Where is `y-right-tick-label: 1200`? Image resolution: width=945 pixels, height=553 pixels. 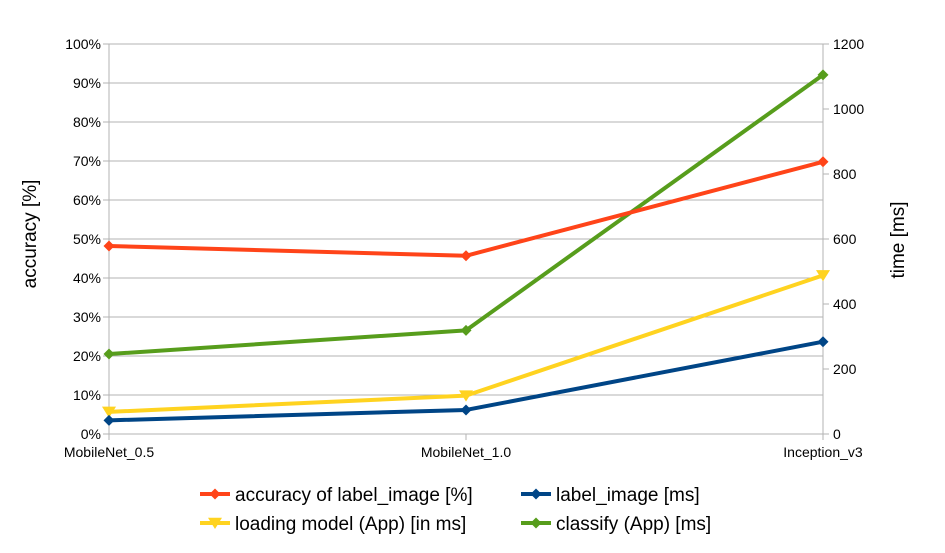 y-right-tick-label: 1200 is located at coordinates (848, 44).